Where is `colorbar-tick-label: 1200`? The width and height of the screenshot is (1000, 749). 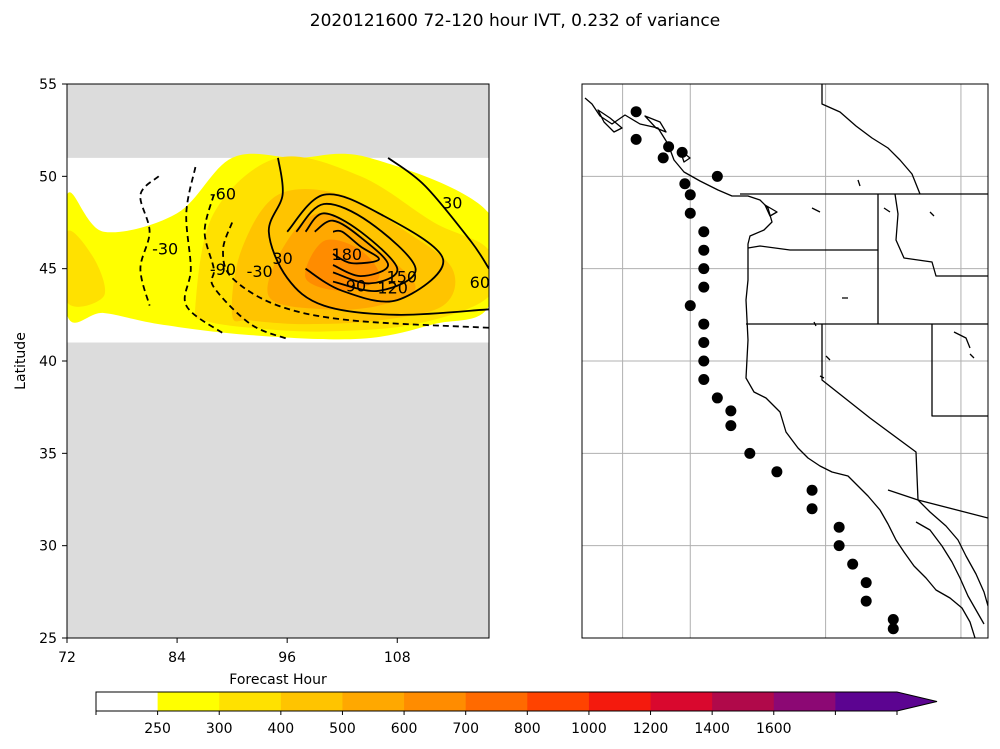 colorbar-tick-label: 1200 is located at coordinates (651, 729).